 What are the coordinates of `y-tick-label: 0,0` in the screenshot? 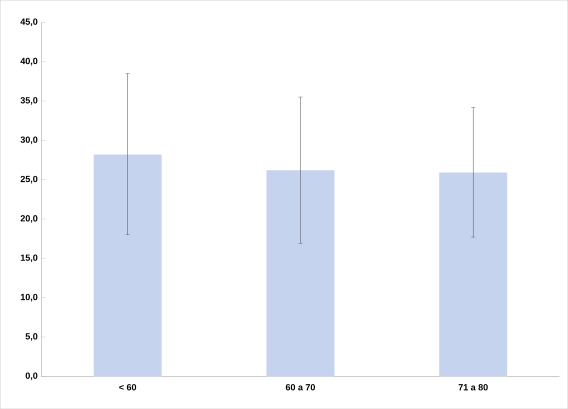 It's located at (32, 376).